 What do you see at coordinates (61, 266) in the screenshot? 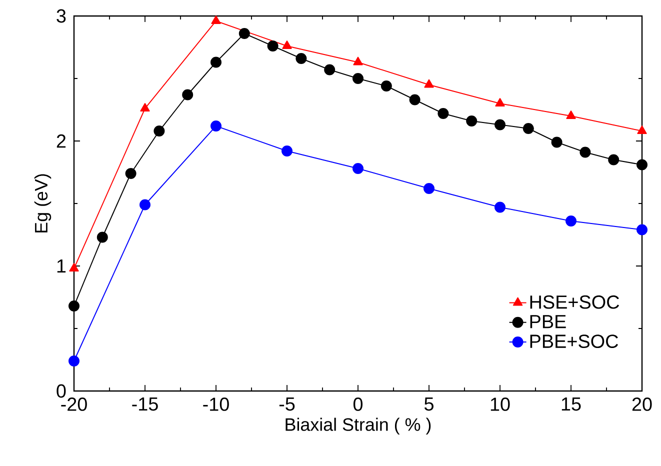
I see `y-tick-label: 1` at bounding box center [61, 266].